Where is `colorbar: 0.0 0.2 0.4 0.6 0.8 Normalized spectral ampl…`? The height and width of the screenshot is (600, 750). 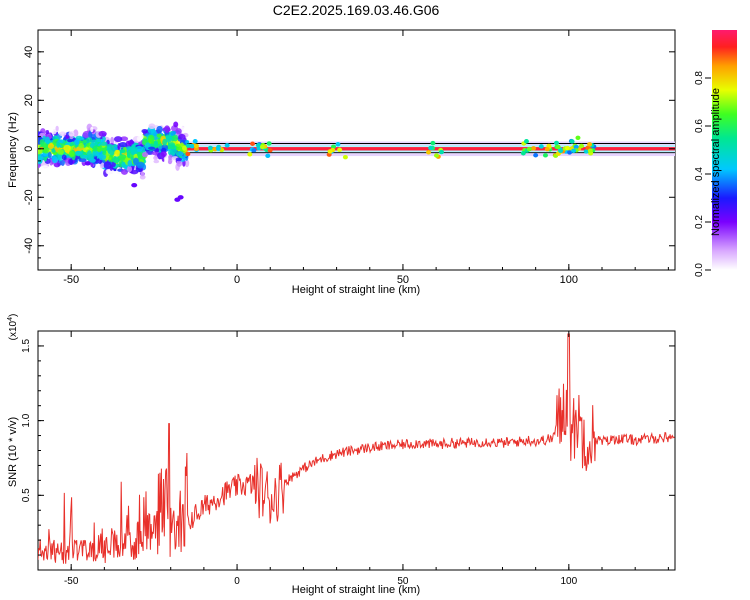
colorbar: 0.0 0.2 0.4 0.6 0.8 Normalized spectral ampl… is located at coordinates (715, 153).